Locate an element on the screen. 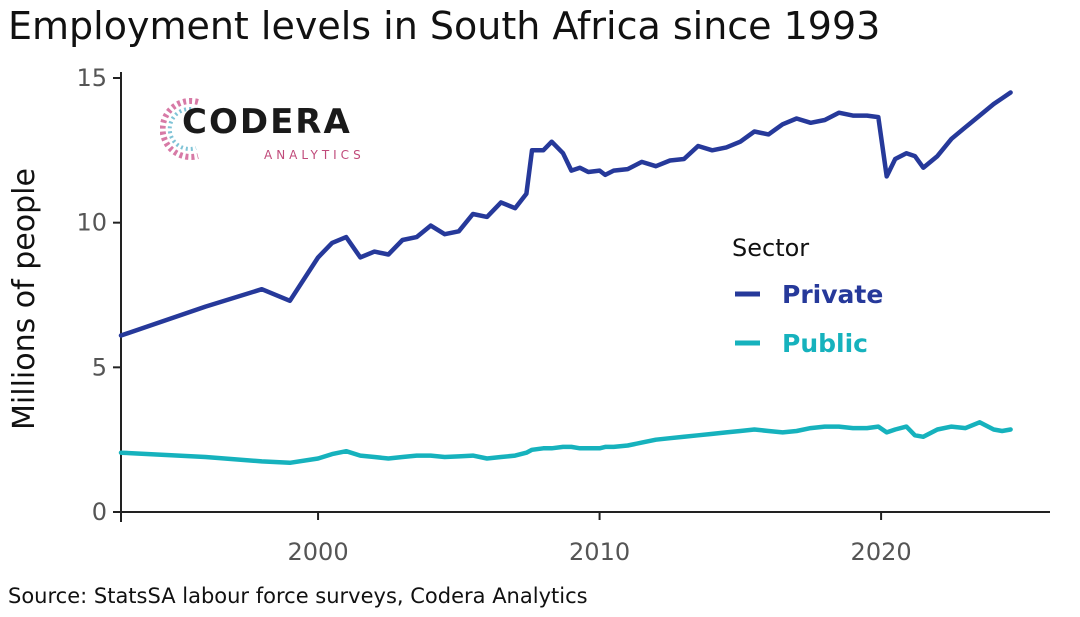 The image size is (1080, 617). logo-subtitle: ANALYTICS is located at coordinates (314, 155).